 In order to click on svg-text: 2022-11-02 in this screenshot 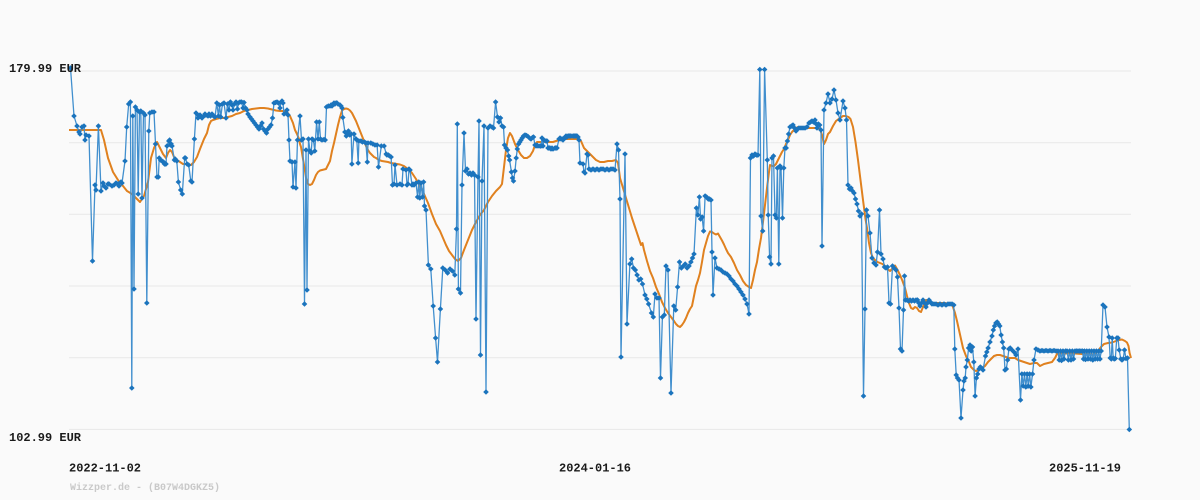, I will do `click(105, 469)`.